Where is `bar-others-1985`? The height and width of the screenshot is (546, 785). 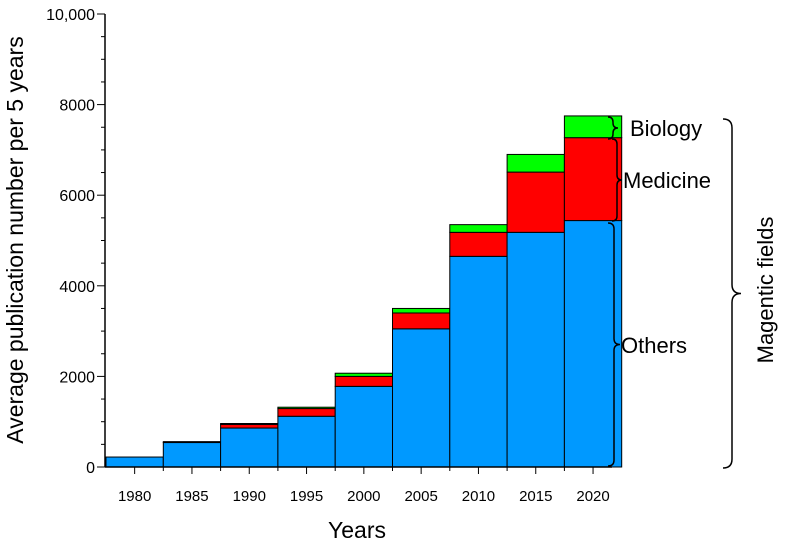 bar-others-1985 is located at coordinates (192, 455).